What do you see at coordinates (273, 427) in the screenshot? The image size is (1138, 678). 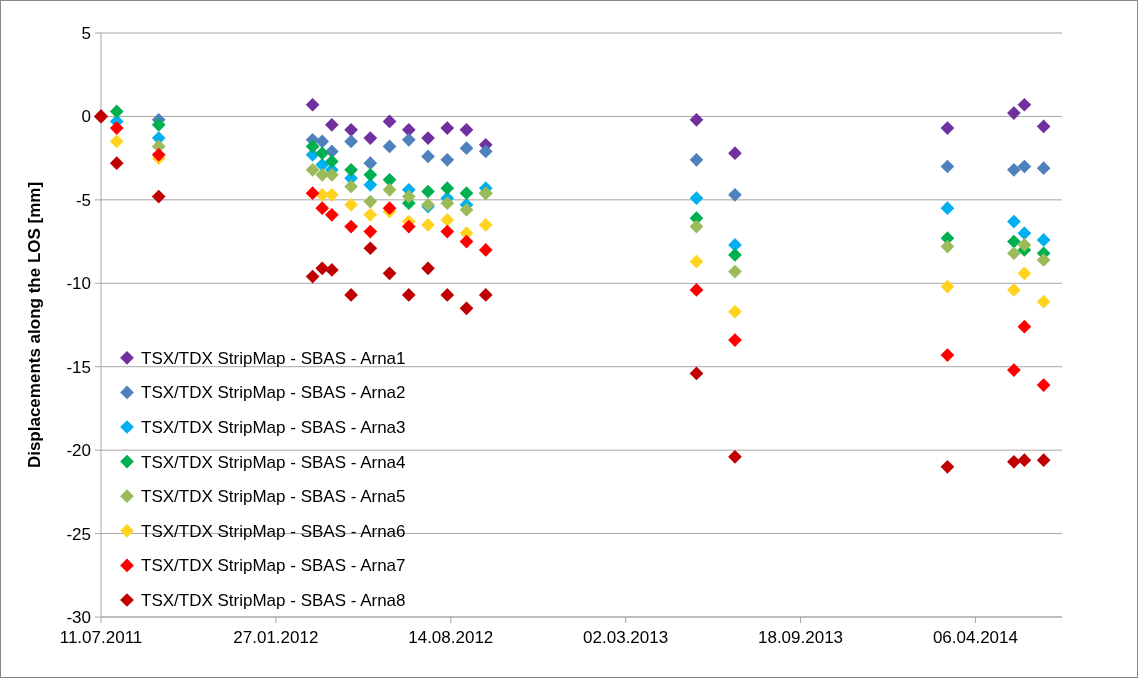 I see `legend-label: TSX/TDX StripMap - SBAS - Arna3` at bounding box center [273, 427].